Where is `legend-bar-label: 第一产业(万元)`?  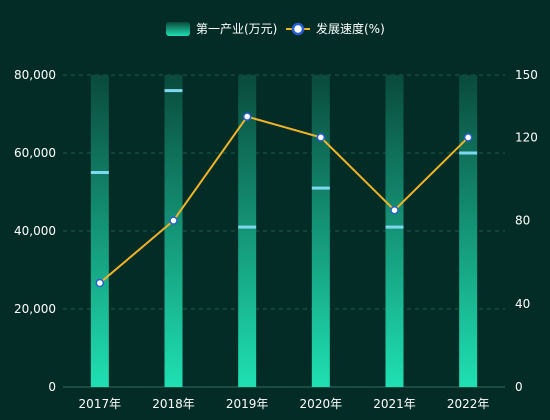 legend-bar-label: 第一产业(万元) is located at coordinates (236, 29).